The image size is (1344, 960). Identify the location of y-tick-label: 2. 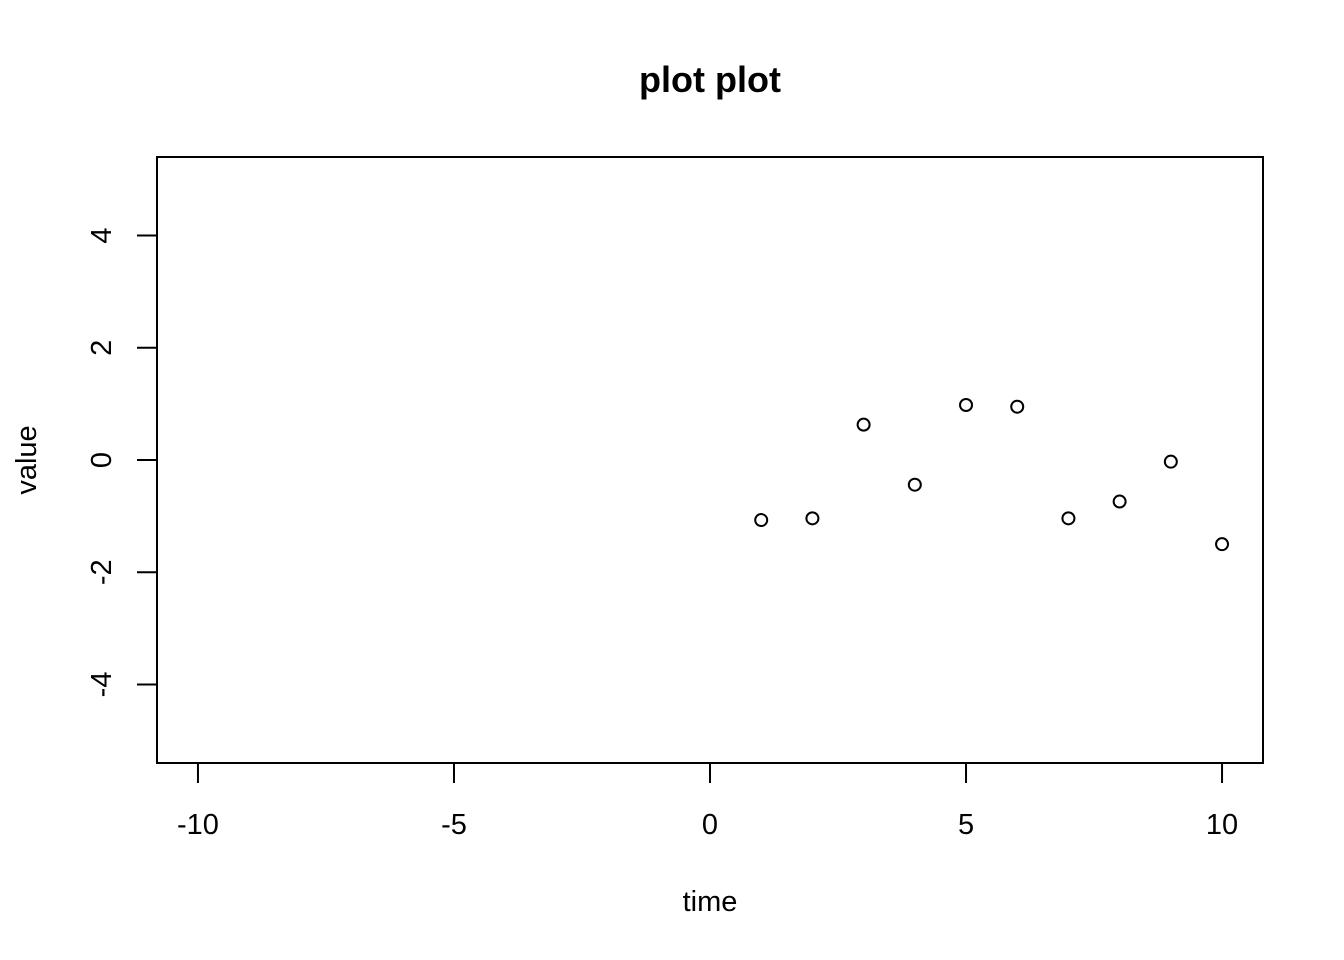
(102, 348).